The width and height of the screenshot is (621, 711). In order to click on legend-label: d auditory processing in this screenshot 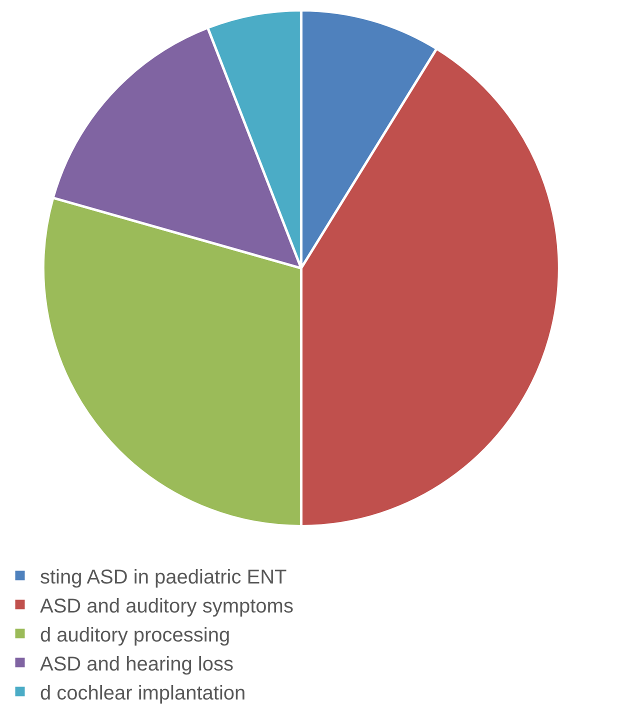, I will do `click(135, 635)`.